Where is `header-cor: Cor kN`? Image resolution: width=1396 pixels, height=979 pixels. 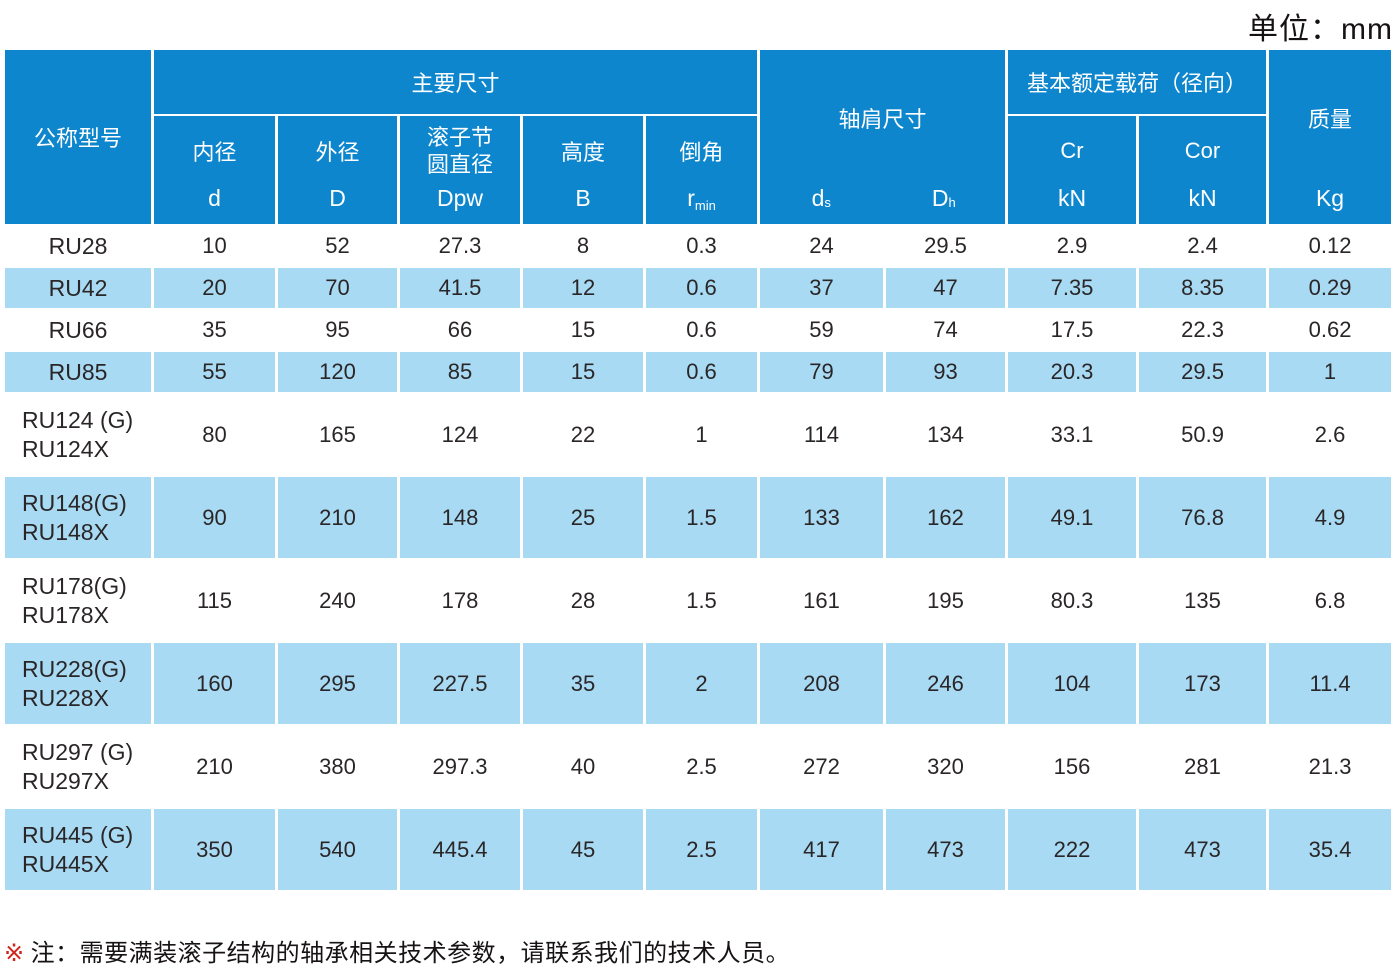 header-cor: Cor kN is located at coordinates (1203, 170).